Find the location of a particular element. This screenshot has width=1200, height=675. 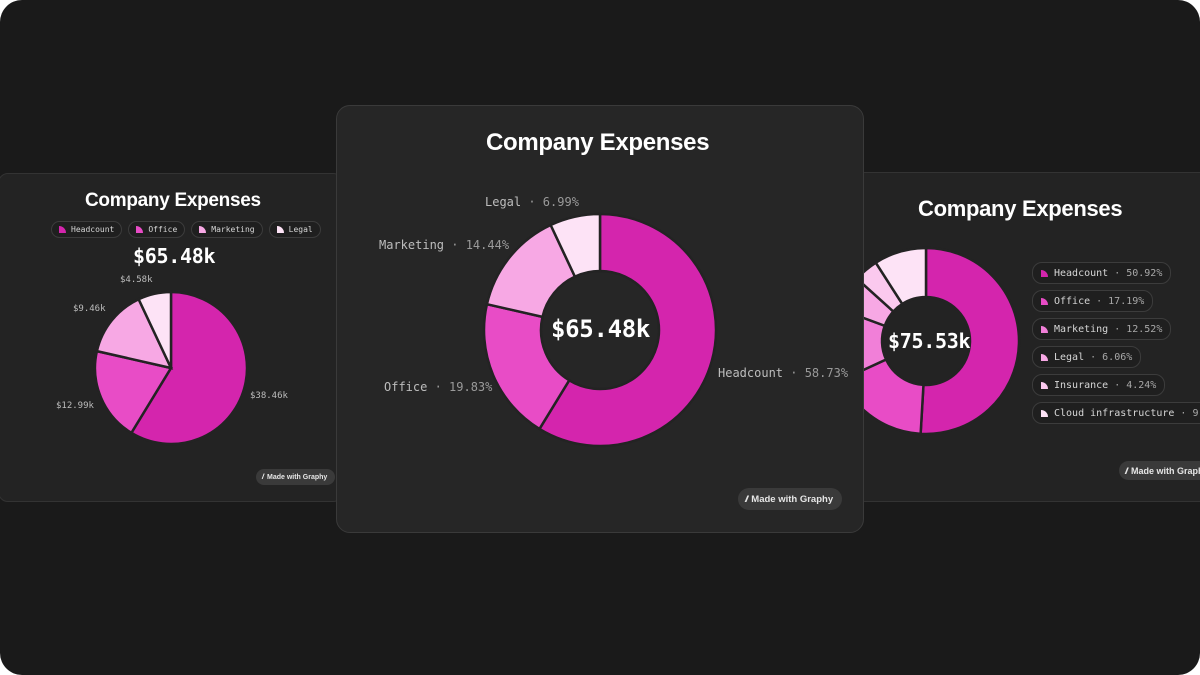

legend-chip-office: Office is located at coordinates (157, 229).